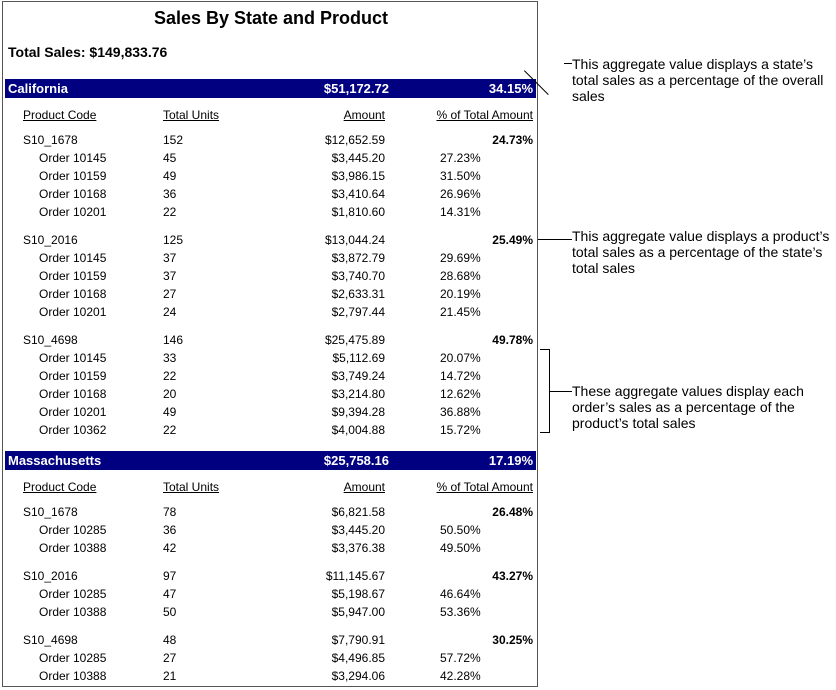  Describe the element at coordinates (358, 430) in the screenshot. I see `order-amount: $4,004.88` at that location.